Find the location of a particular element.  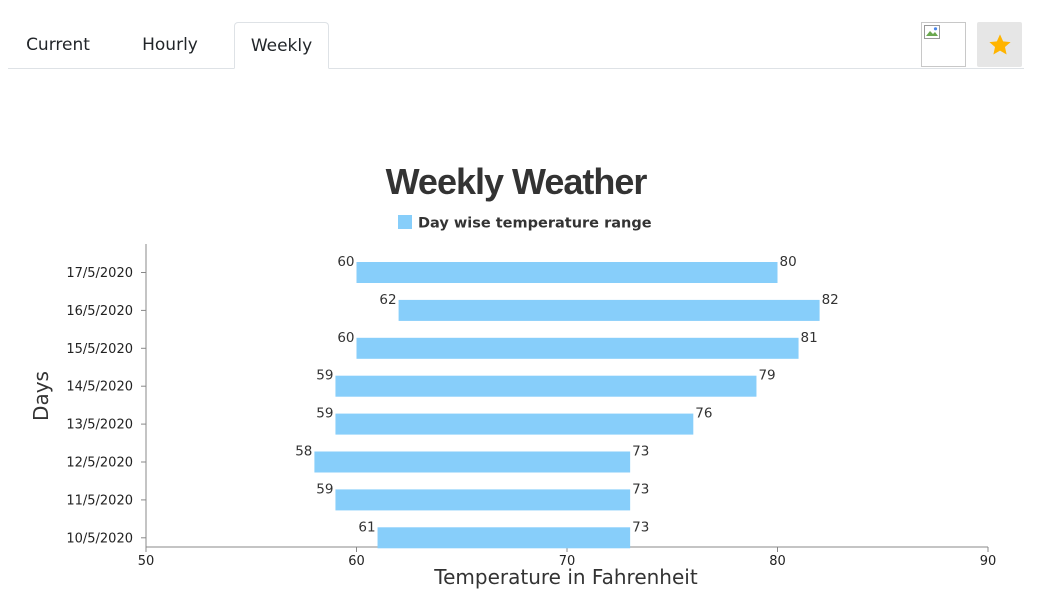

x-tick-label: 60 is located at coordinates (356, 561).